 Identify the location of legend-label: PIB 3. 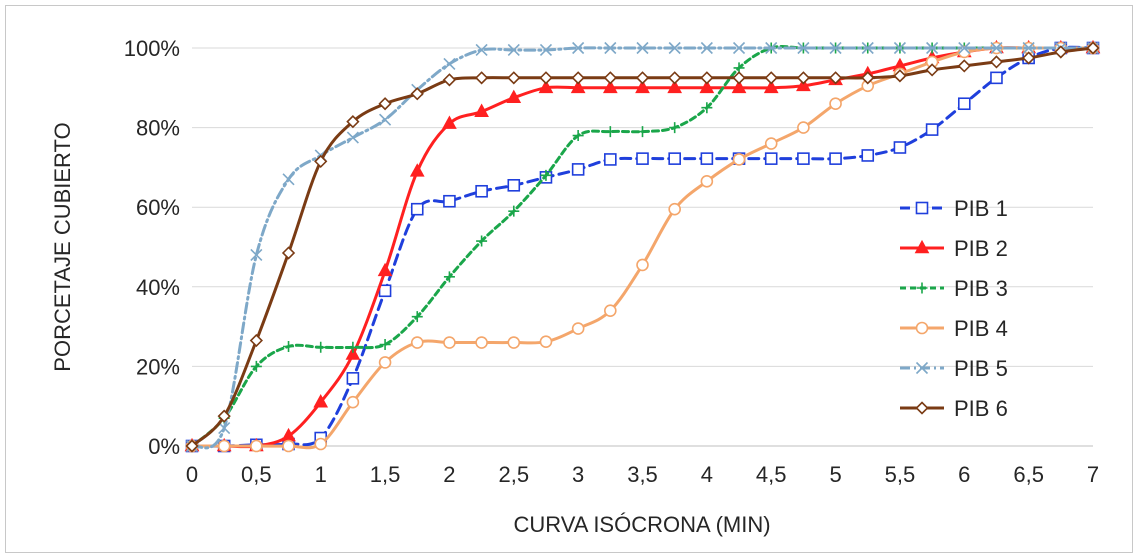
(981, 288).